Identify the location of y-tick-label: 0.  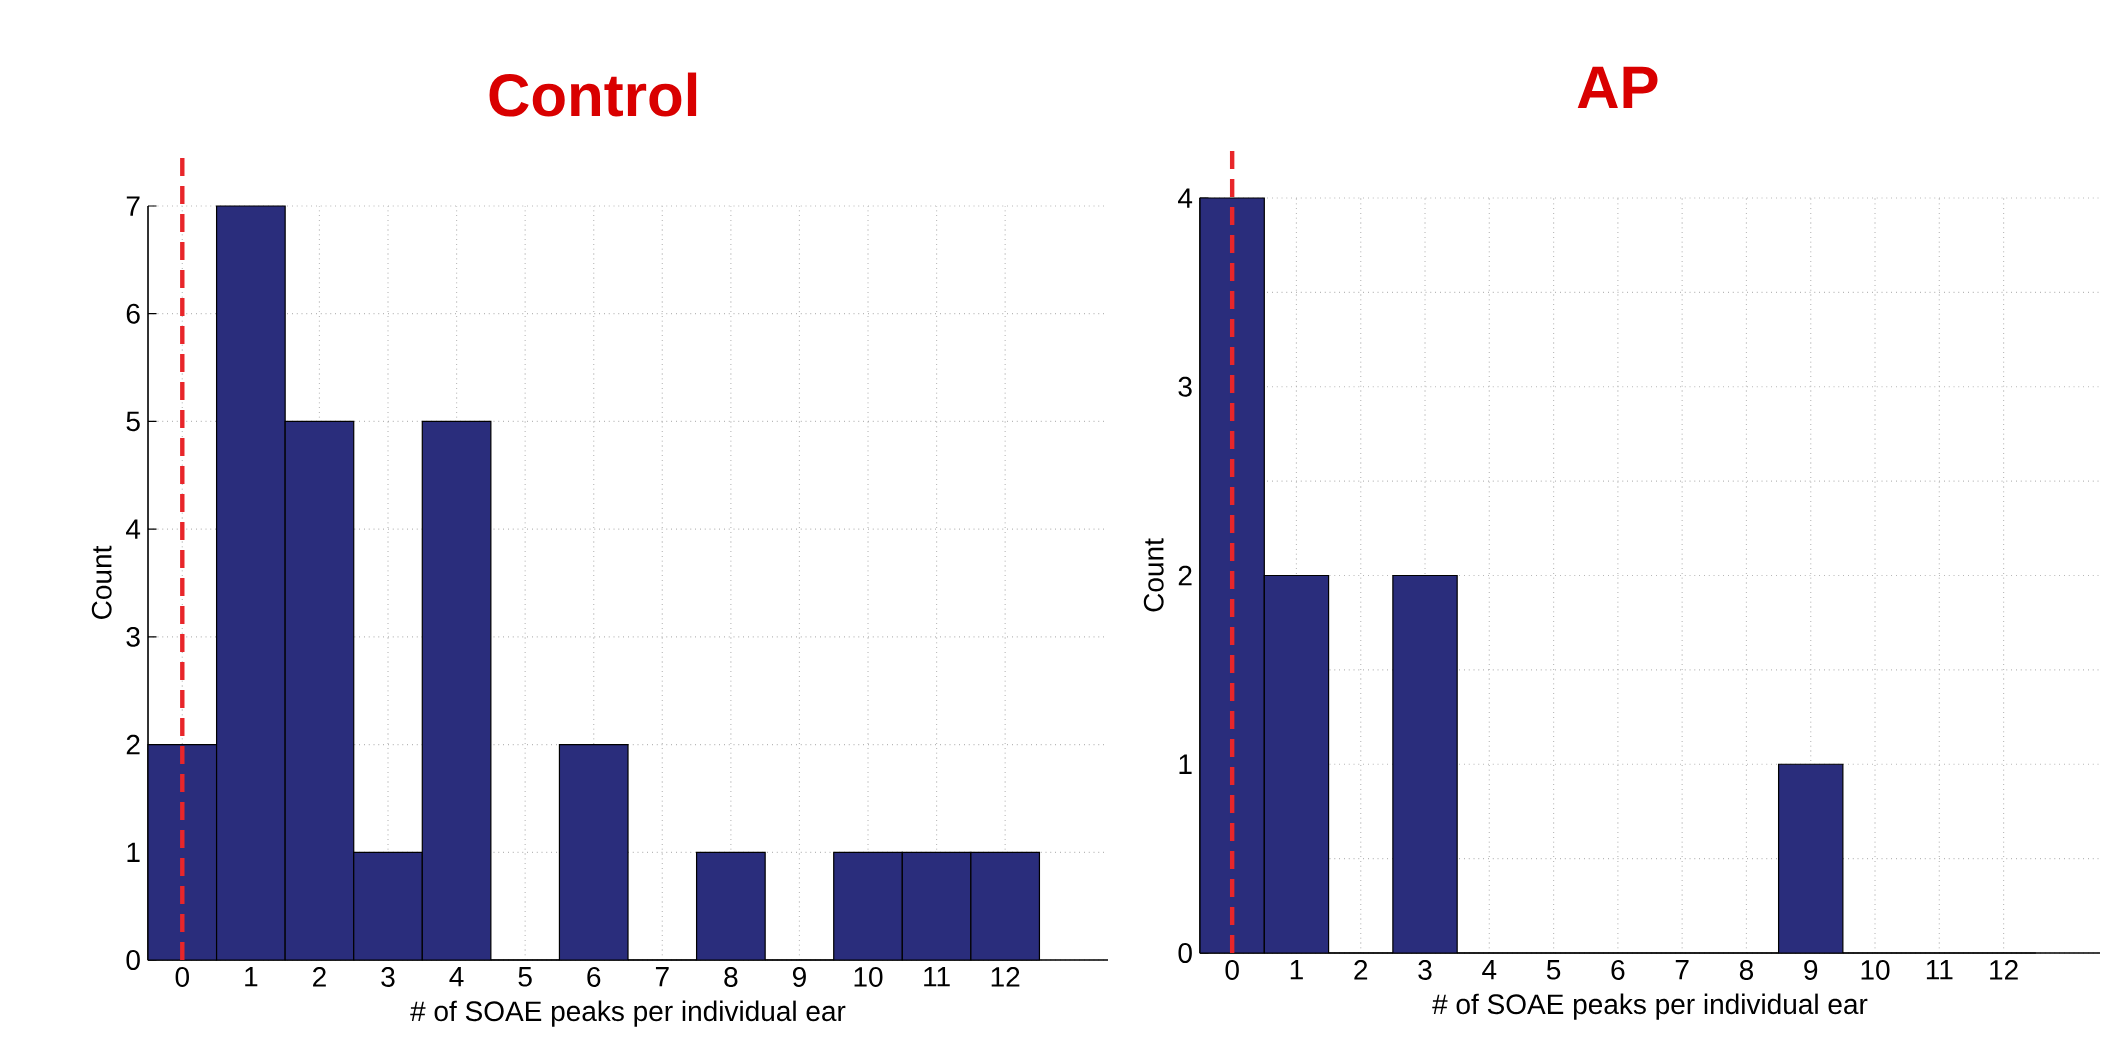
(1185, 953).